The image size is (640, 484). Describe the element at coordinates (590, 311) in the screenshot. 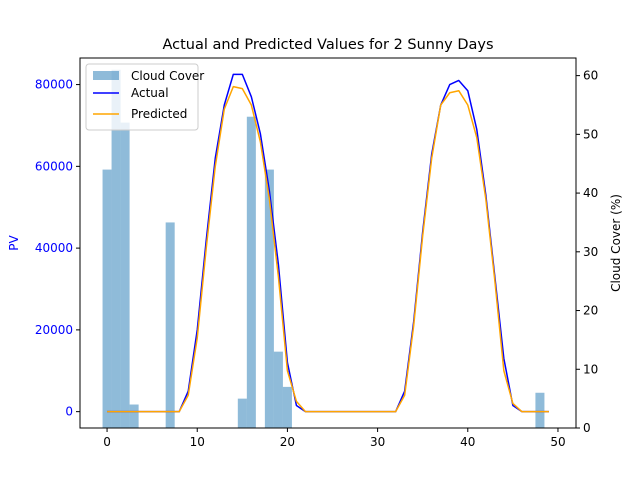

I see `y-tick-label-right: 20` at that location.